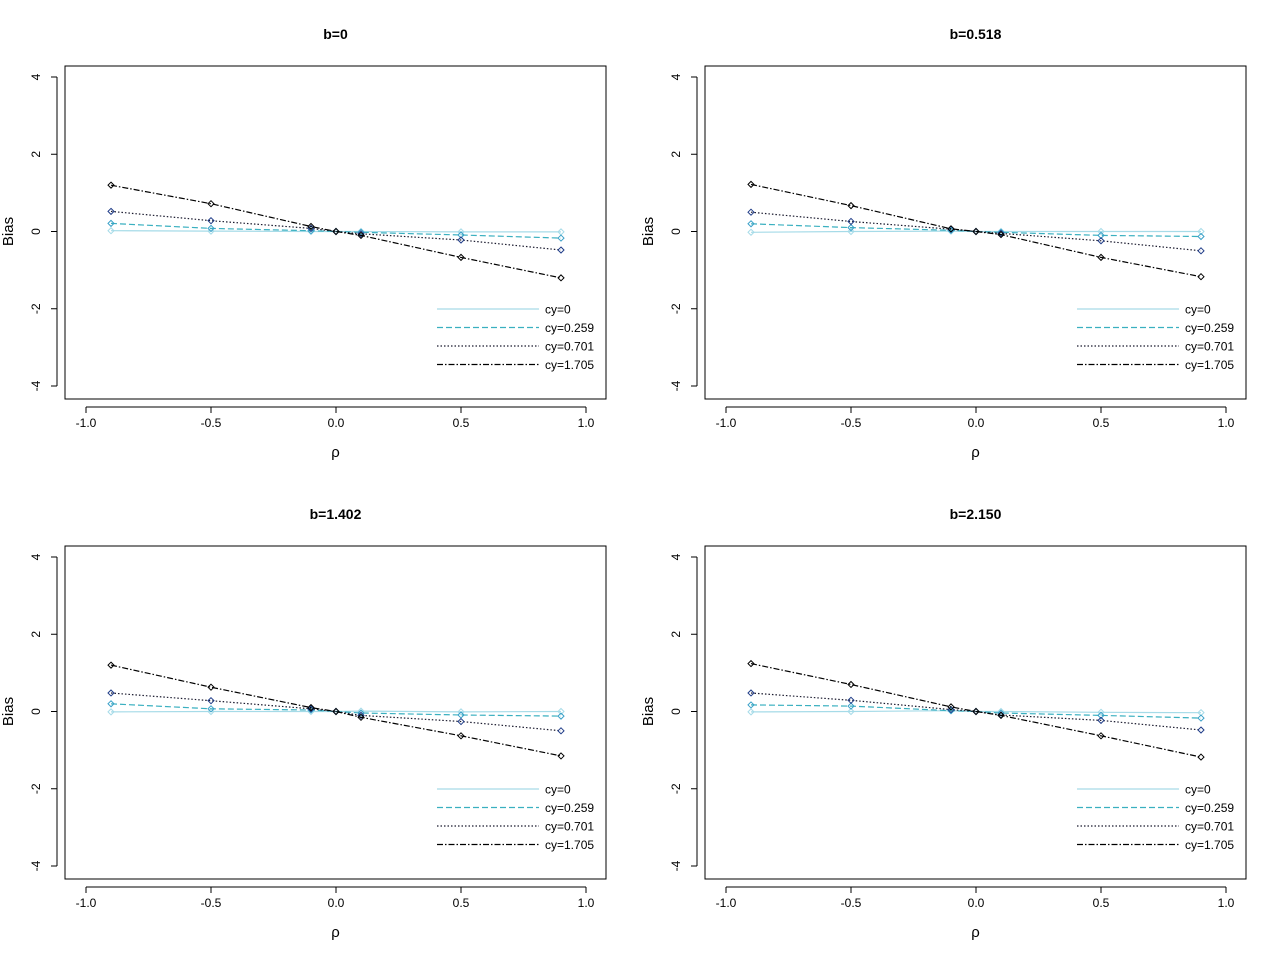 The height and width of the screenshot is (961, 1280). What do you see at coordinates (36, 76) in the screenshot?
I see `y-tick-label: 4` at bounding box center [36, 76].